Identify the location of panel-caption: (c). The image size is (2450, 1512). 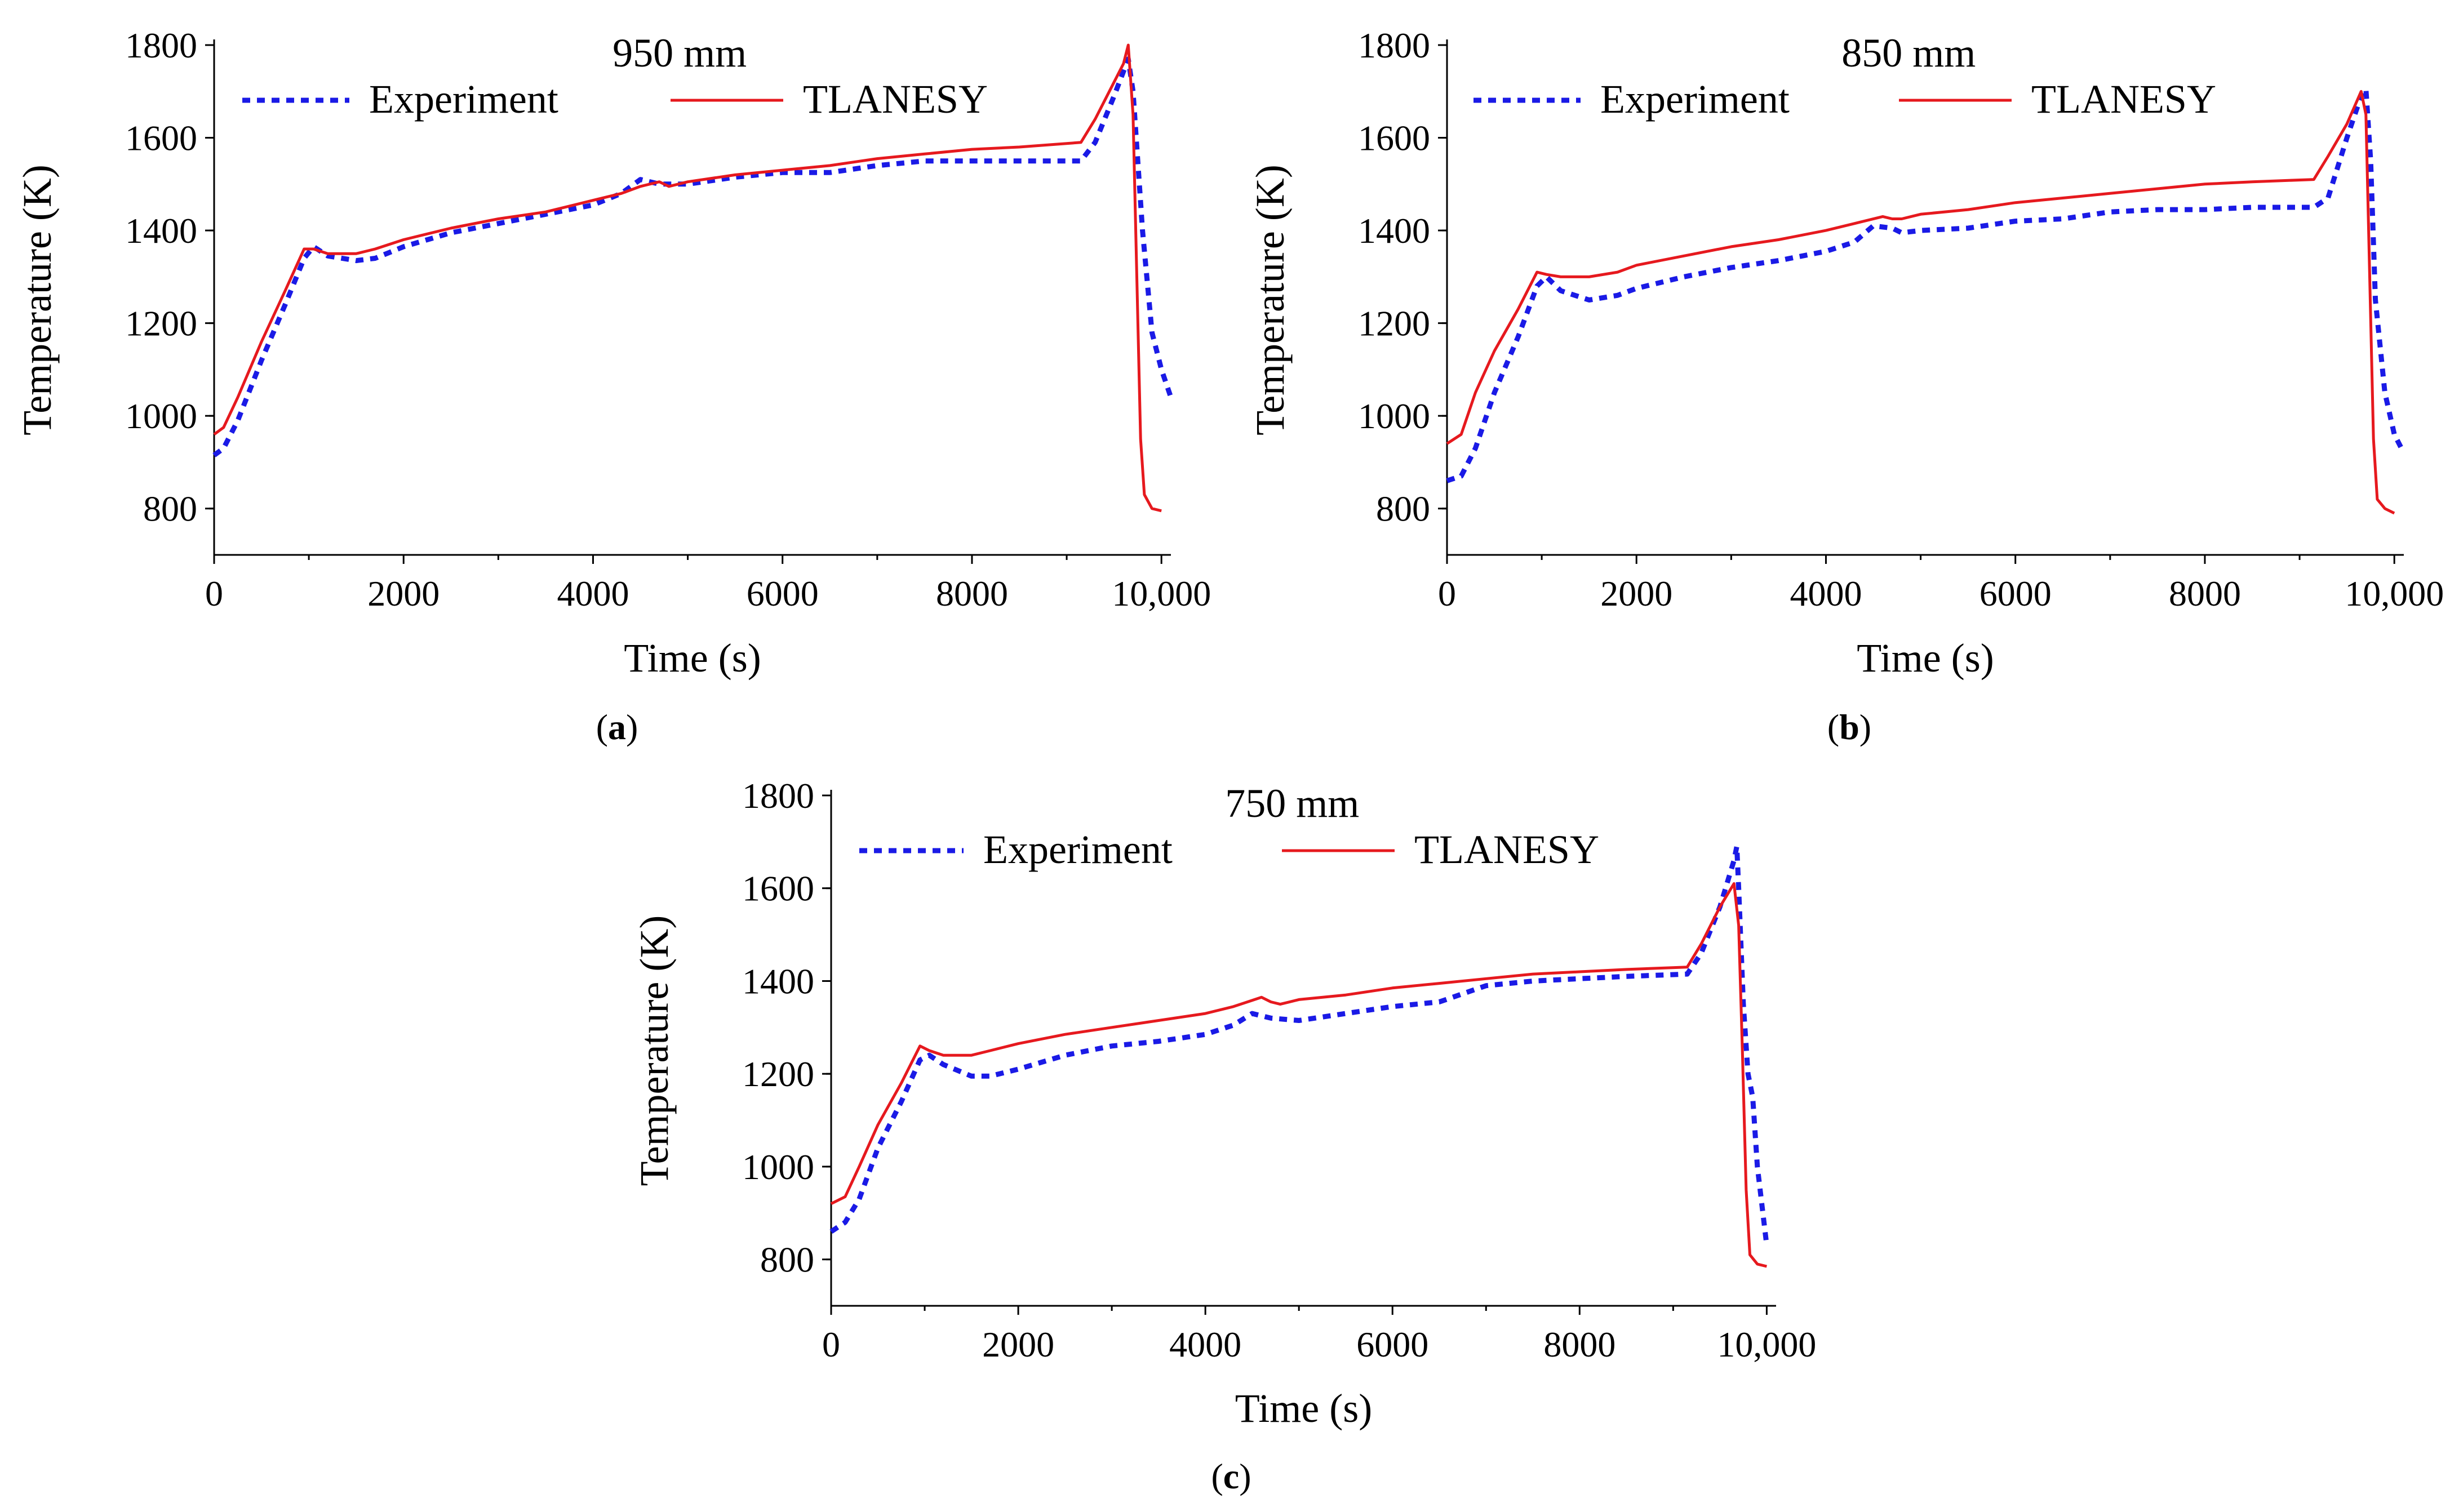
(1231, 1476).